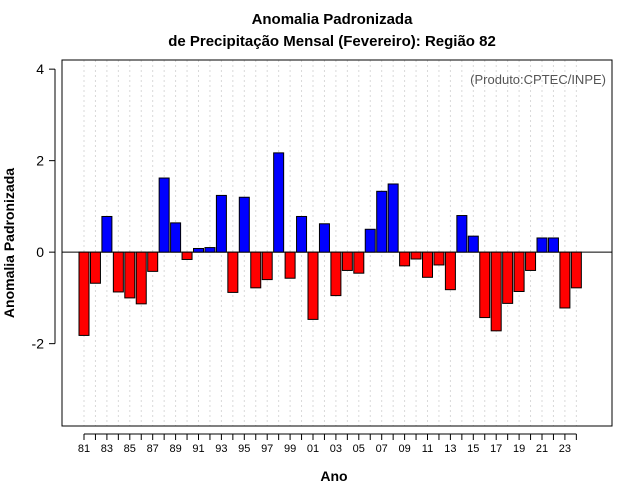 The image size is (640, 500). Describe the element at coordinates (244, 449) in the screenshot. I see `x-tick-label: 95` at that location.